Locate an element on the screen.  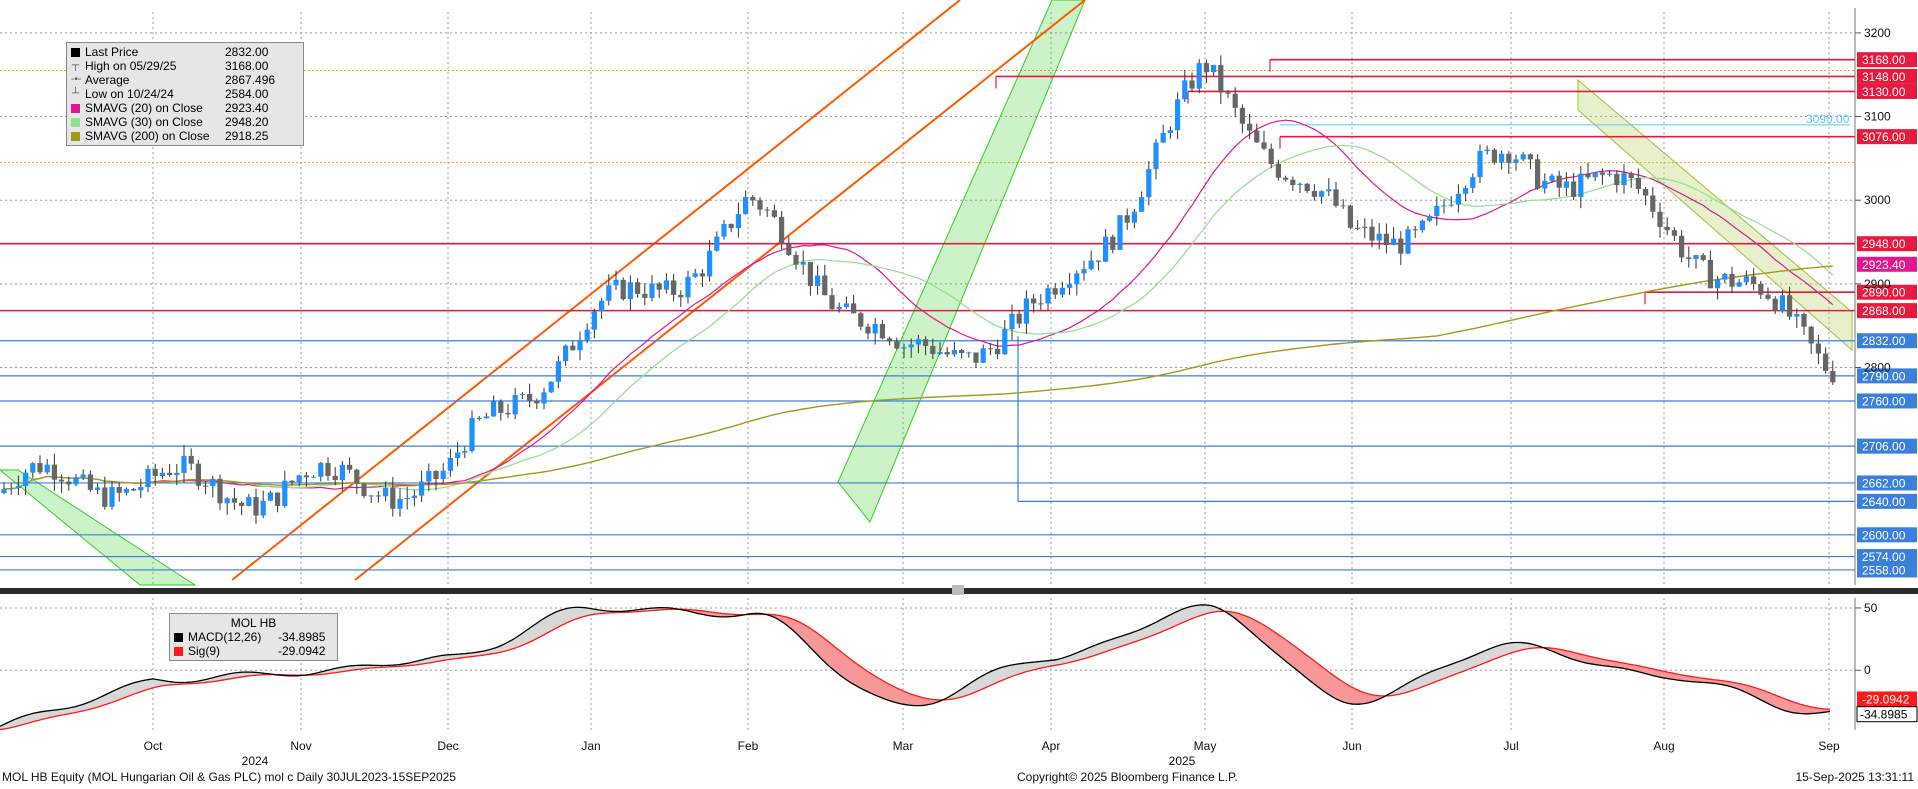
legend-value: 2584.00 is located at coordinates (247, 94).